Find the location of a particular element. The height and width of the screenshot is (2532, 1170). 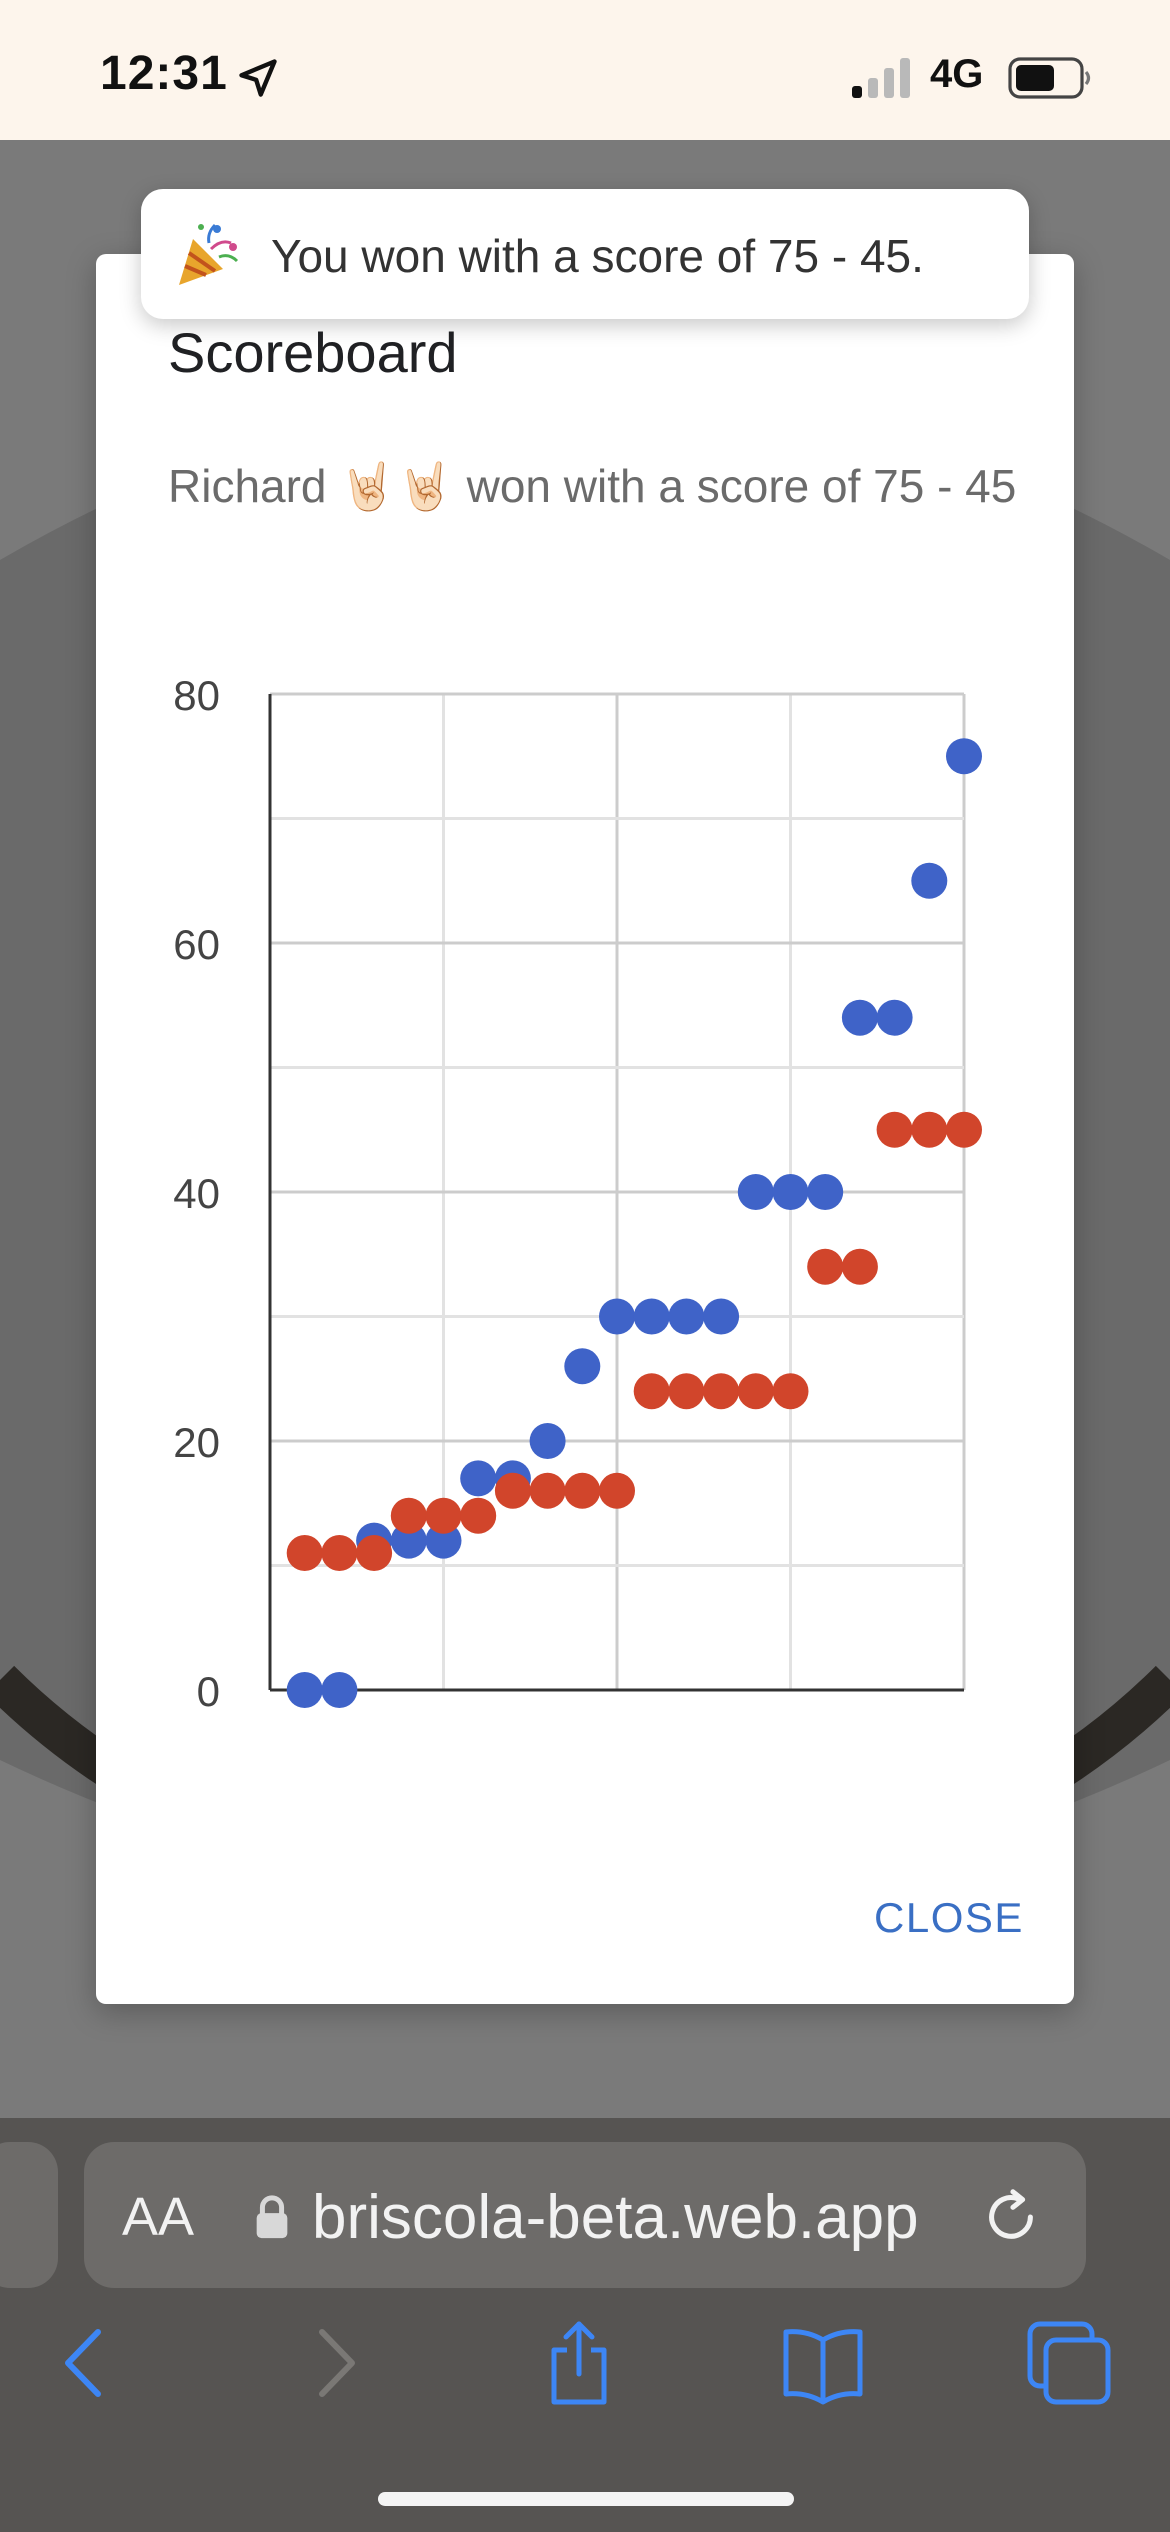

tabs-icon is located at coordinates (1069, 2363).